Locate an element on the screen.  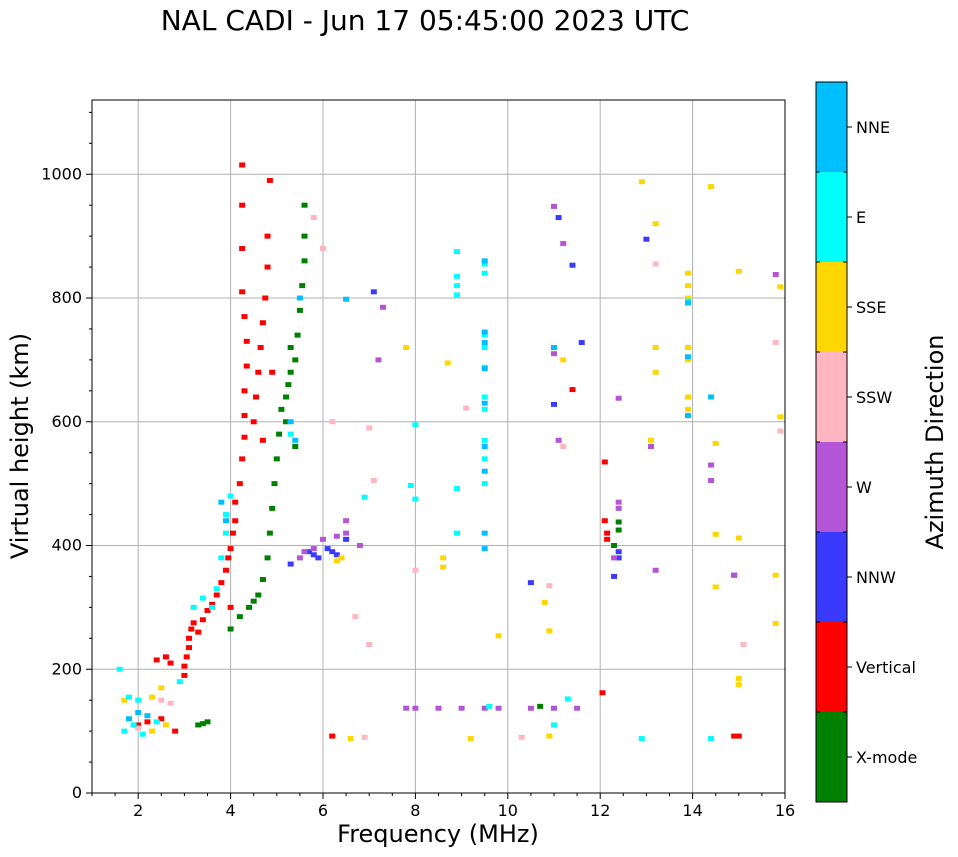
x-tick-label: 12 is located at coordinates (600, 810).